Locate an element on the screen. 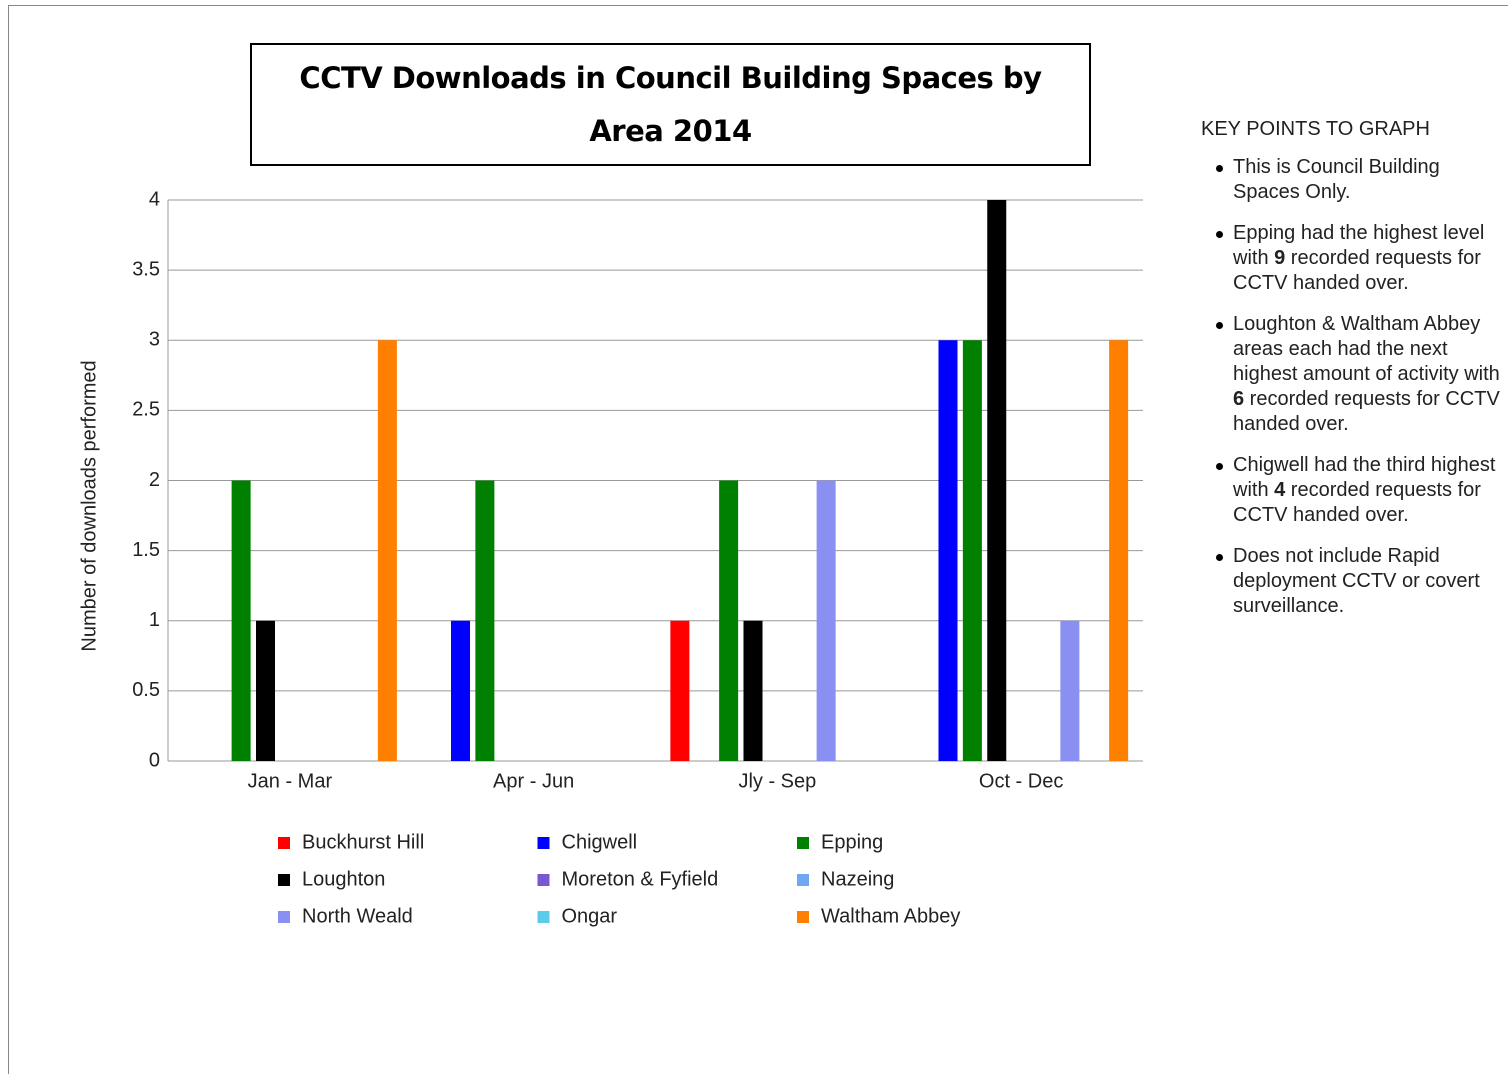  key-point: This is Council Building Spaces Only. is located at coordinates (1351, 180).